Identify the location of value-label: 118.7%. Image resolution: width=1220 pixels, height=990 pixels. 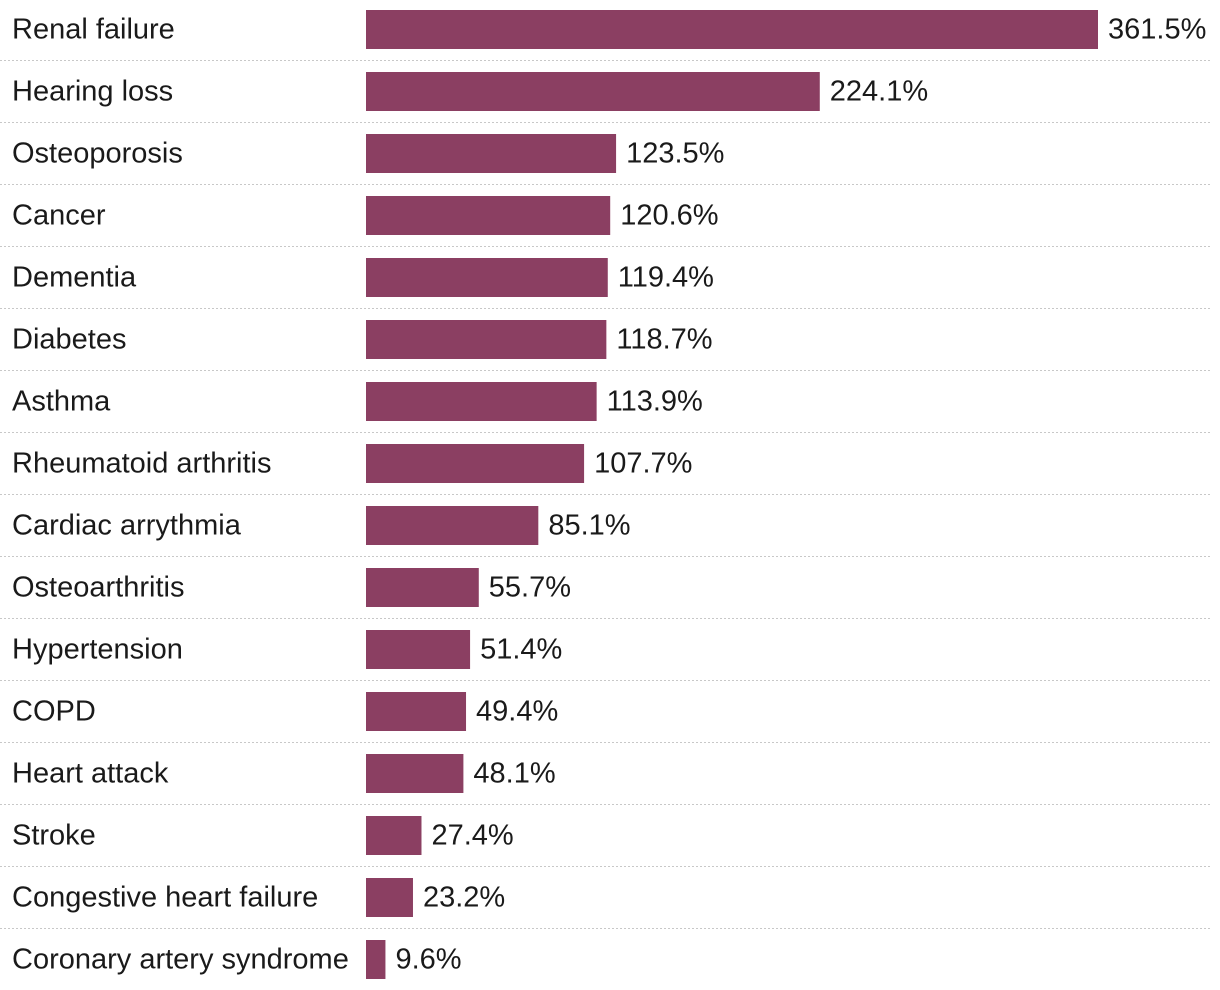
(664, 340).